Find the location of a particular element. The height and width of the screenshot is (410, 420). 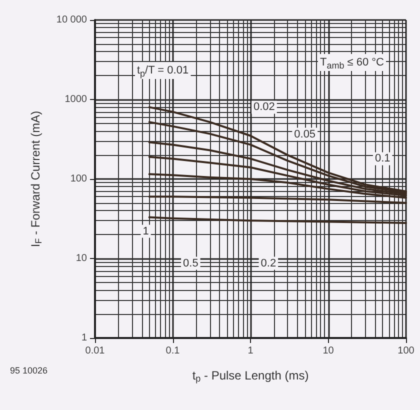

y-tick-label: 10 is located at coordinates (82, 258).